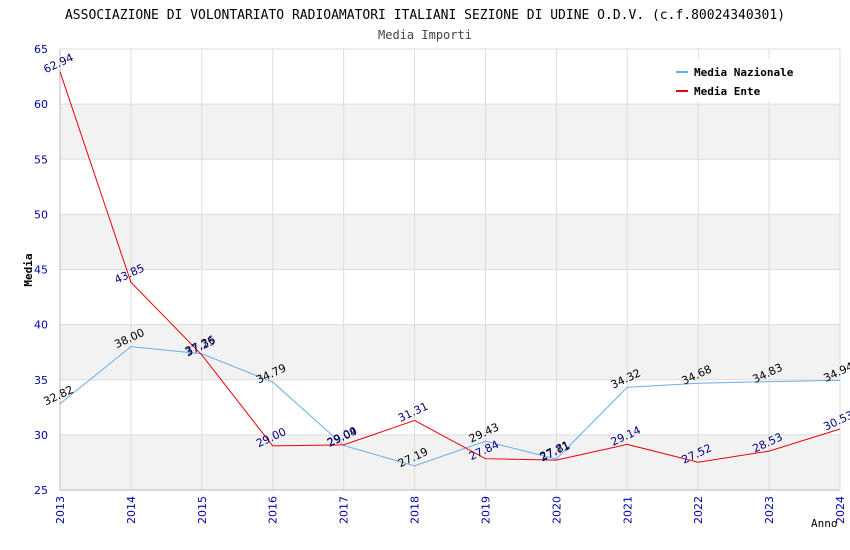 The height and width of the screenshot is (550, 850). What do you see at coordinates (41, 270) in the screenshot?
I see `y-tick-label: 45` at bounding box center [41, 270].